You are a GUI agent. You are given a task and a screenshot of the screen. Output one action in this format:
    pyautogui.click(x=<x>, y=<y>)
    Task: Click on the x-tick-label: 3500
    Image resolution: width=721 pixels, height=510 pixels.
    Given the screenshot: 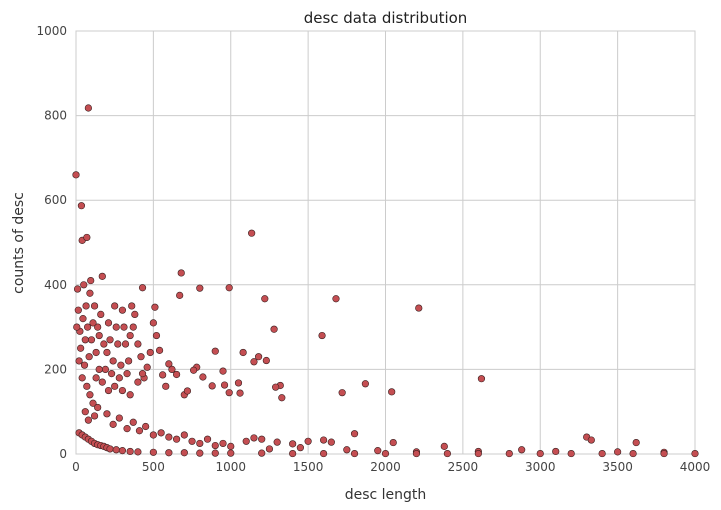 What is the action you would take?
    pyautogui.click(x=617, y=467)
    